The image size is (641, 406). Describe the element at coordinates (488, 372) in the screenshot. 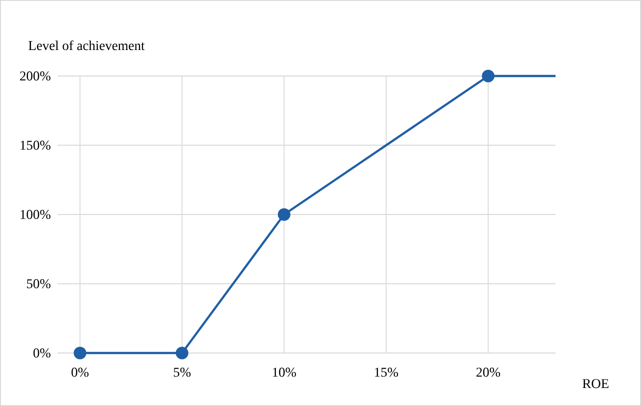

I see `x-tick-label: 20%` at that location.